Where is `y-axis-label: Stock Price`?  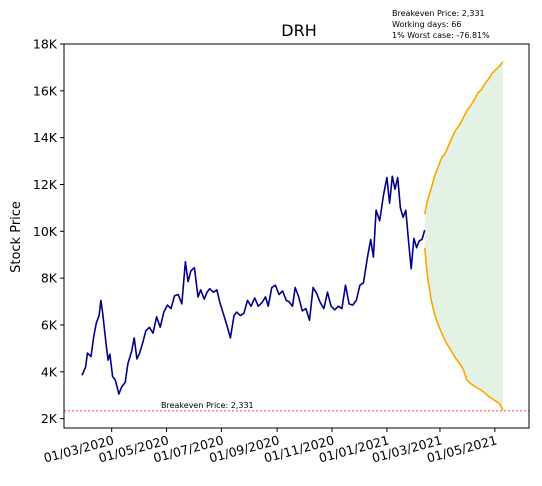
y-axis-label: Stock Price is located at coordinates (16, 237).